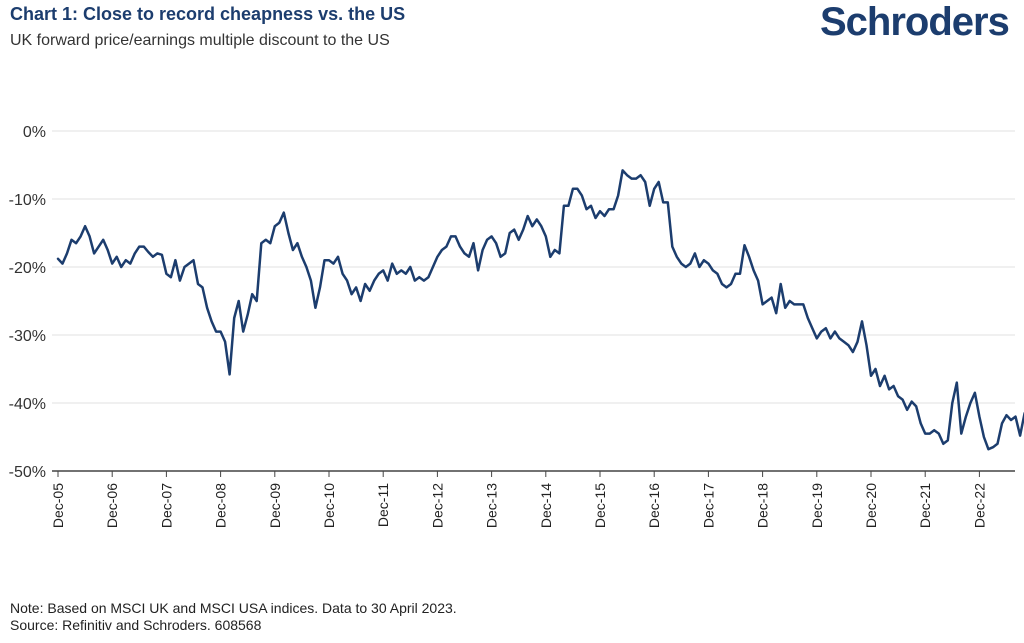  I want to click on y-axis-ticks: 0% -10% -20% -30% -40% -50%, so click(27, 302).